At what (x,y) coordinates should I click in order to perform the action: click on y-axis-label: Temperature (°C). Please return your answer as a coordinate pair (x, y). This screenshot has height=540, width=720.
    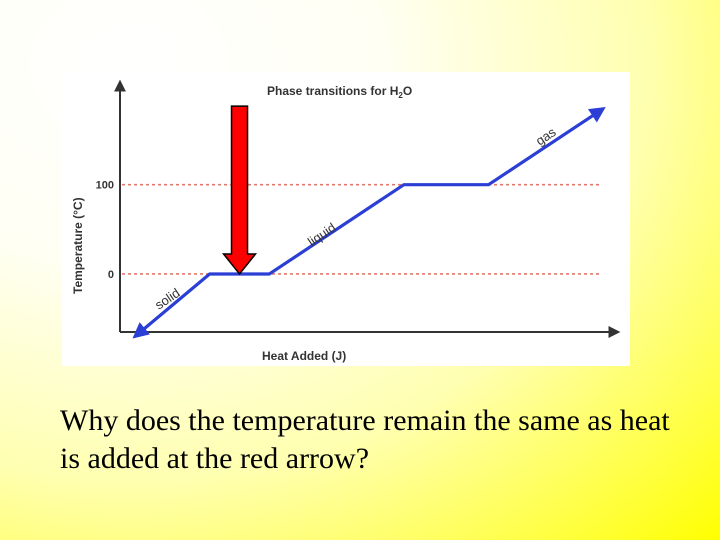
    Looking at the image, I should click on (78, 245).